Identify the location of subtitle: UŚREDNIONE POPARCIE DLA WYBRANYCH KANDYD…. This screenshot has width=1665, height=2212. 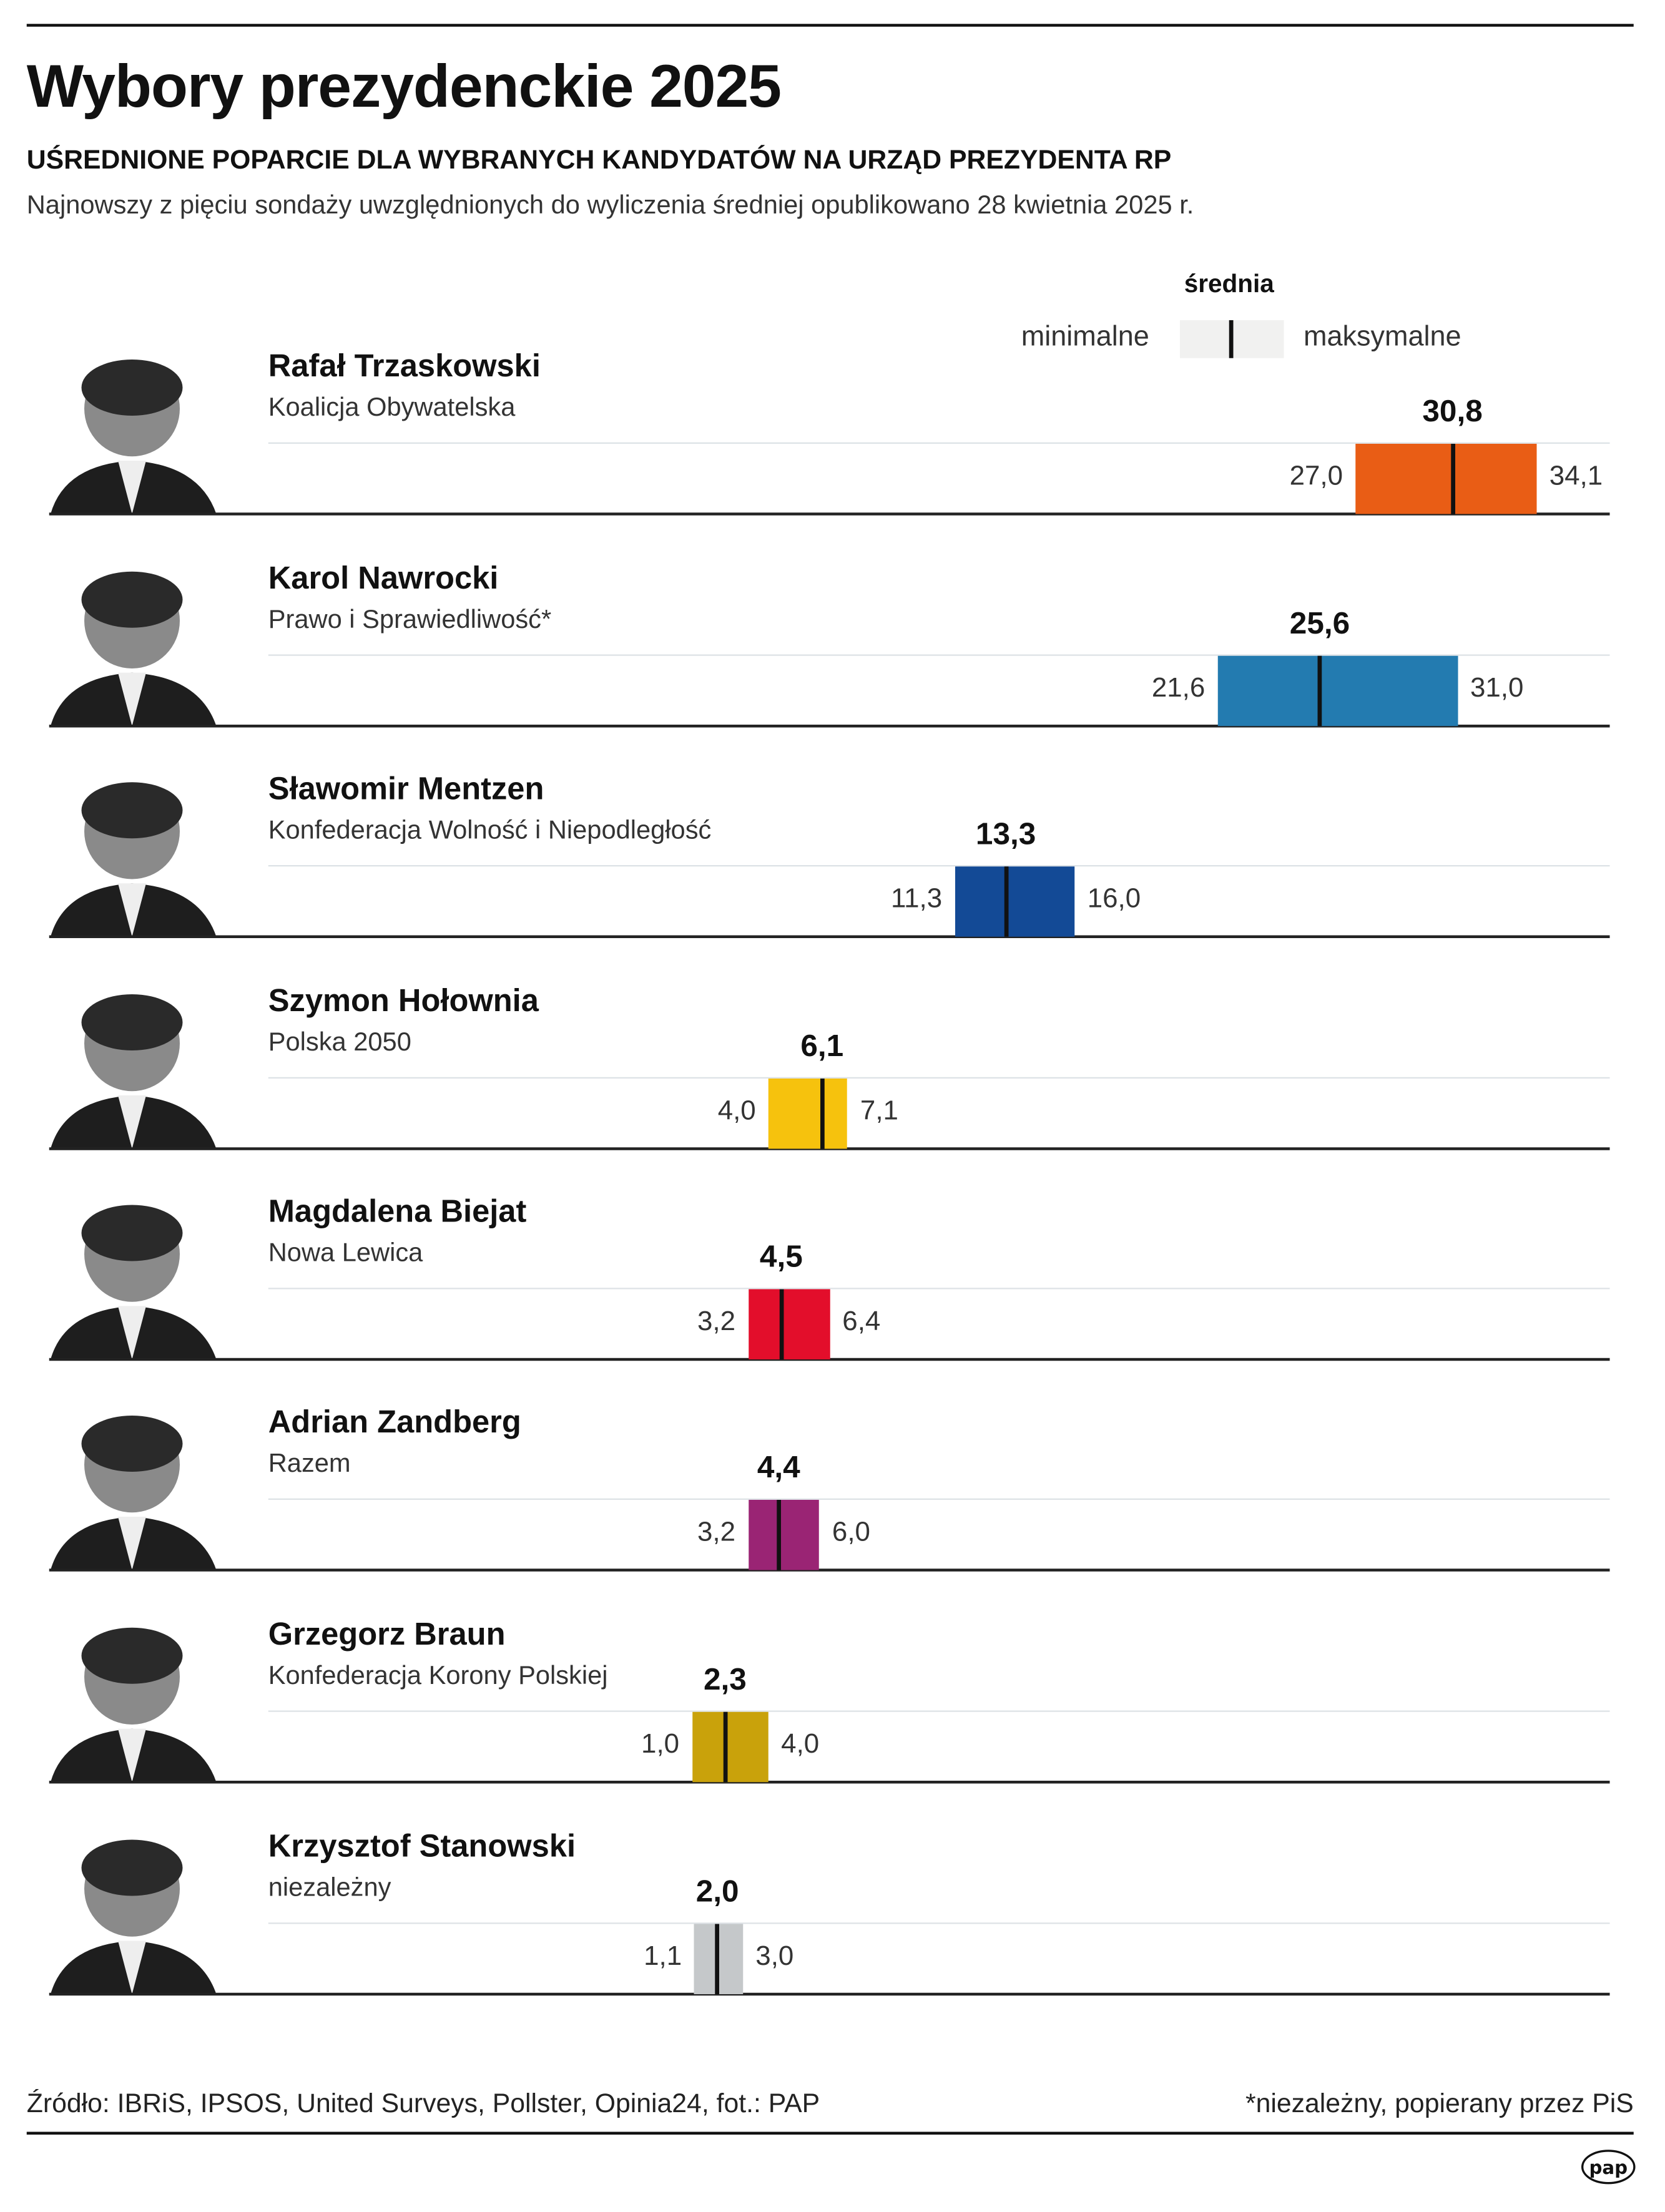
(599, 161).